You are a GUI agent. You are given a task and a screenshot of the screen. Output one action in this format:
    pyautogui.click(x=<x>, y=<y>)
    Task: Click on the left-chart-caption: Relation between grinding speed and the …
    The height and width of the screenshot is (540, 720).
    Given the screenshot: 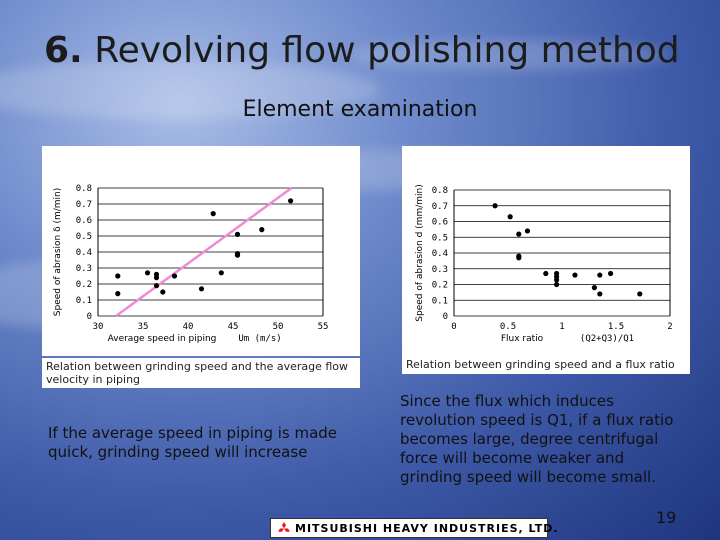 What is the action you would take?
    pyautogui.click(x=201, y=373)
    